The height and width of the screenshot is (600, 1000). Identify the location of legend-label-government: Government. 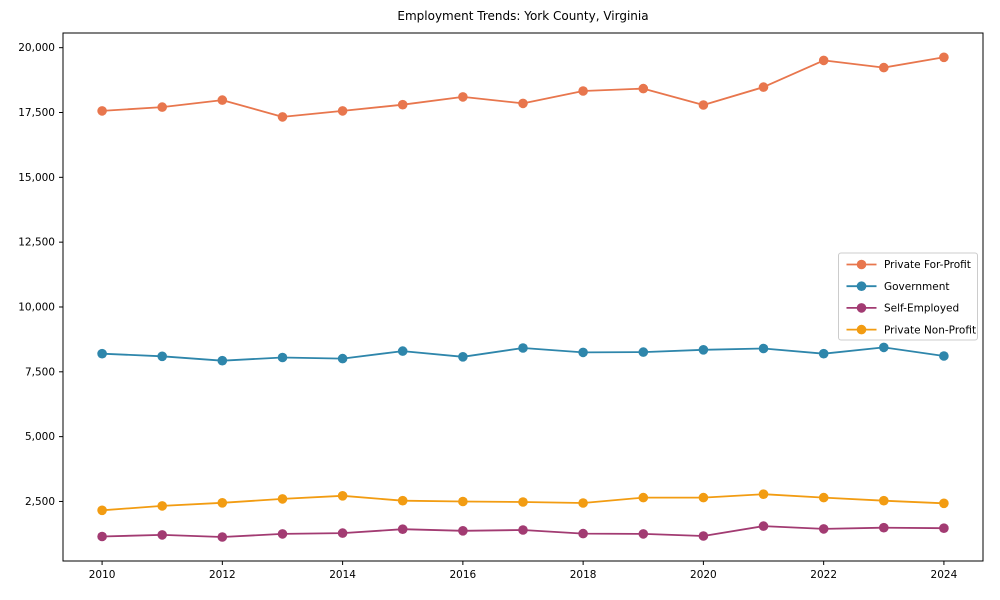
(916, 287).